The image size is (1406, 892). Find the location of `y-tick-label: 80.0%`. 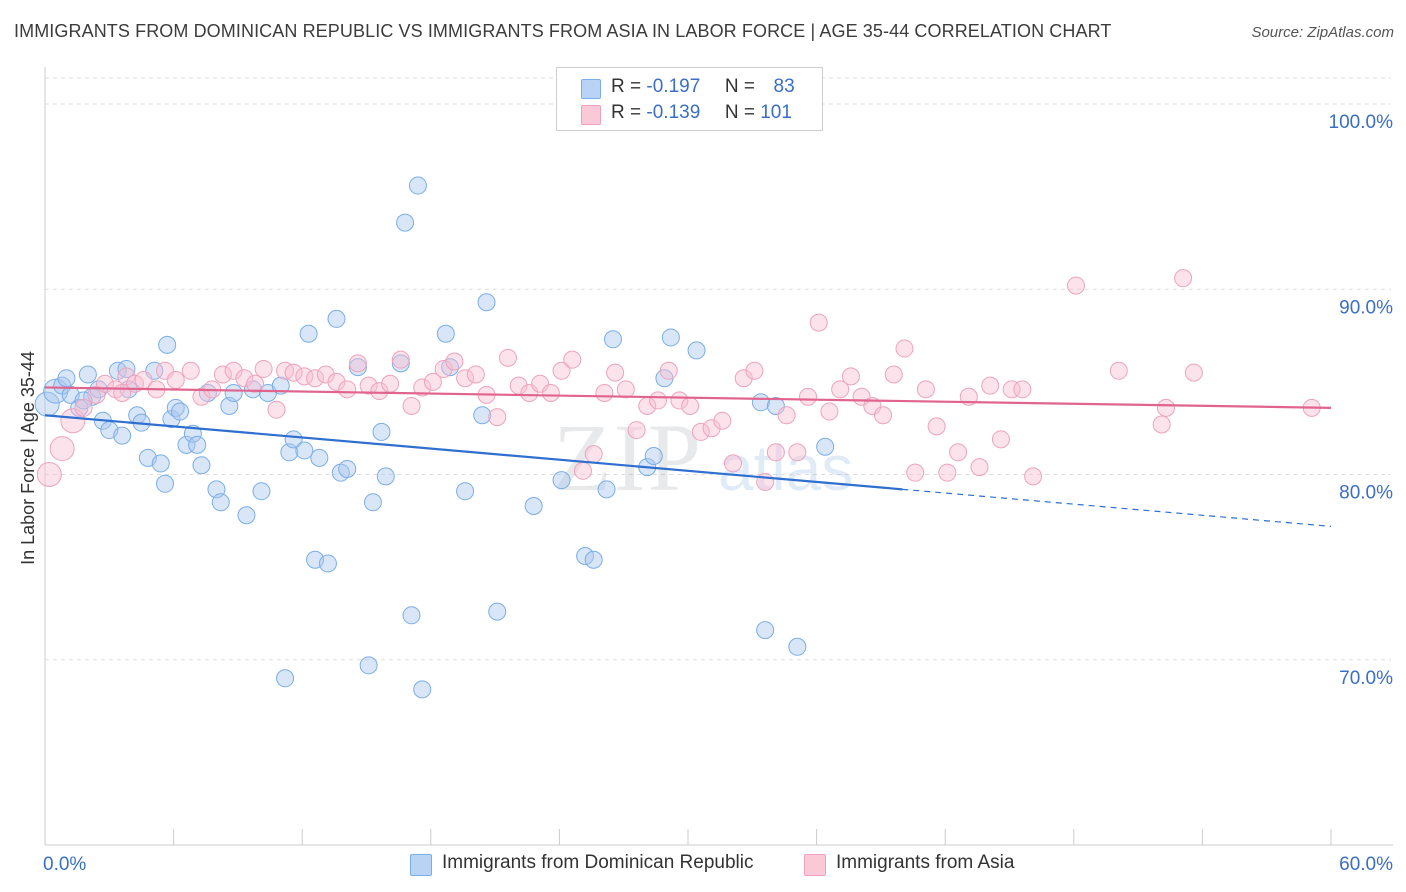

y-tick-label: 80.0% is located at coordinates (1366, 493).